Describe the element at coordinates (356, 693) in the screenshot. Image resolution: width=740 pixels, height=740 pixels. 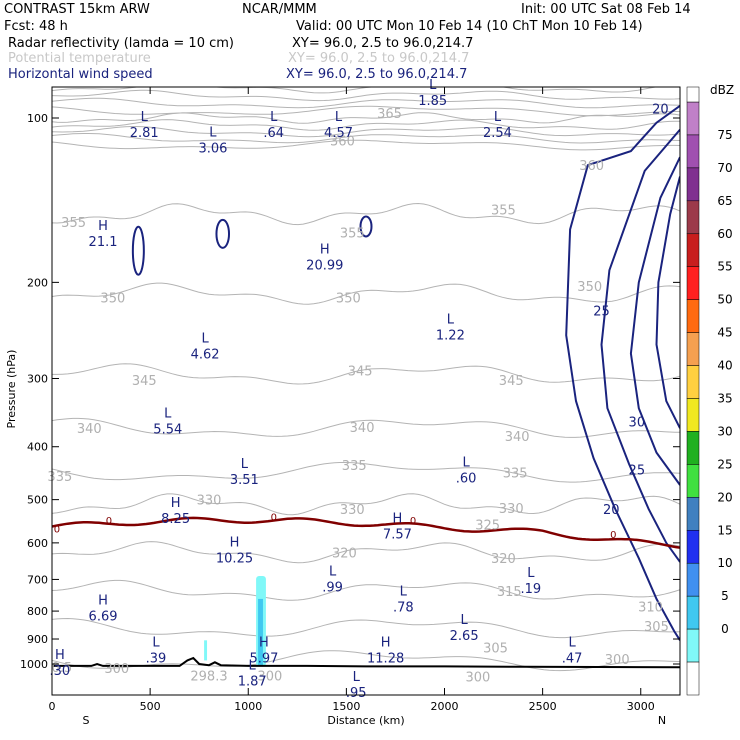
I see `high-low-value: .95` at that location.